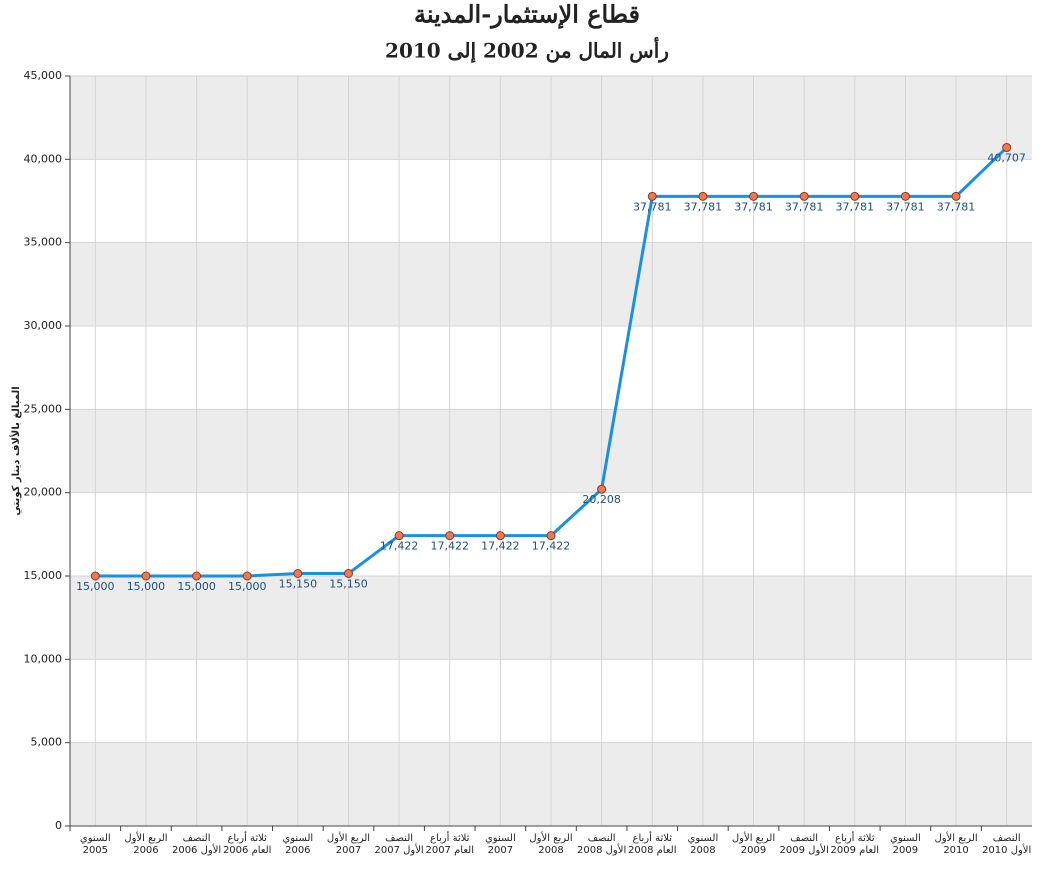 This screenshot has height=875, width=1048. Describe the element at coordinates (855, 844) in the screenshot. I see `x-tick-label: ثلاثة أرباع العام 2009` at that location.